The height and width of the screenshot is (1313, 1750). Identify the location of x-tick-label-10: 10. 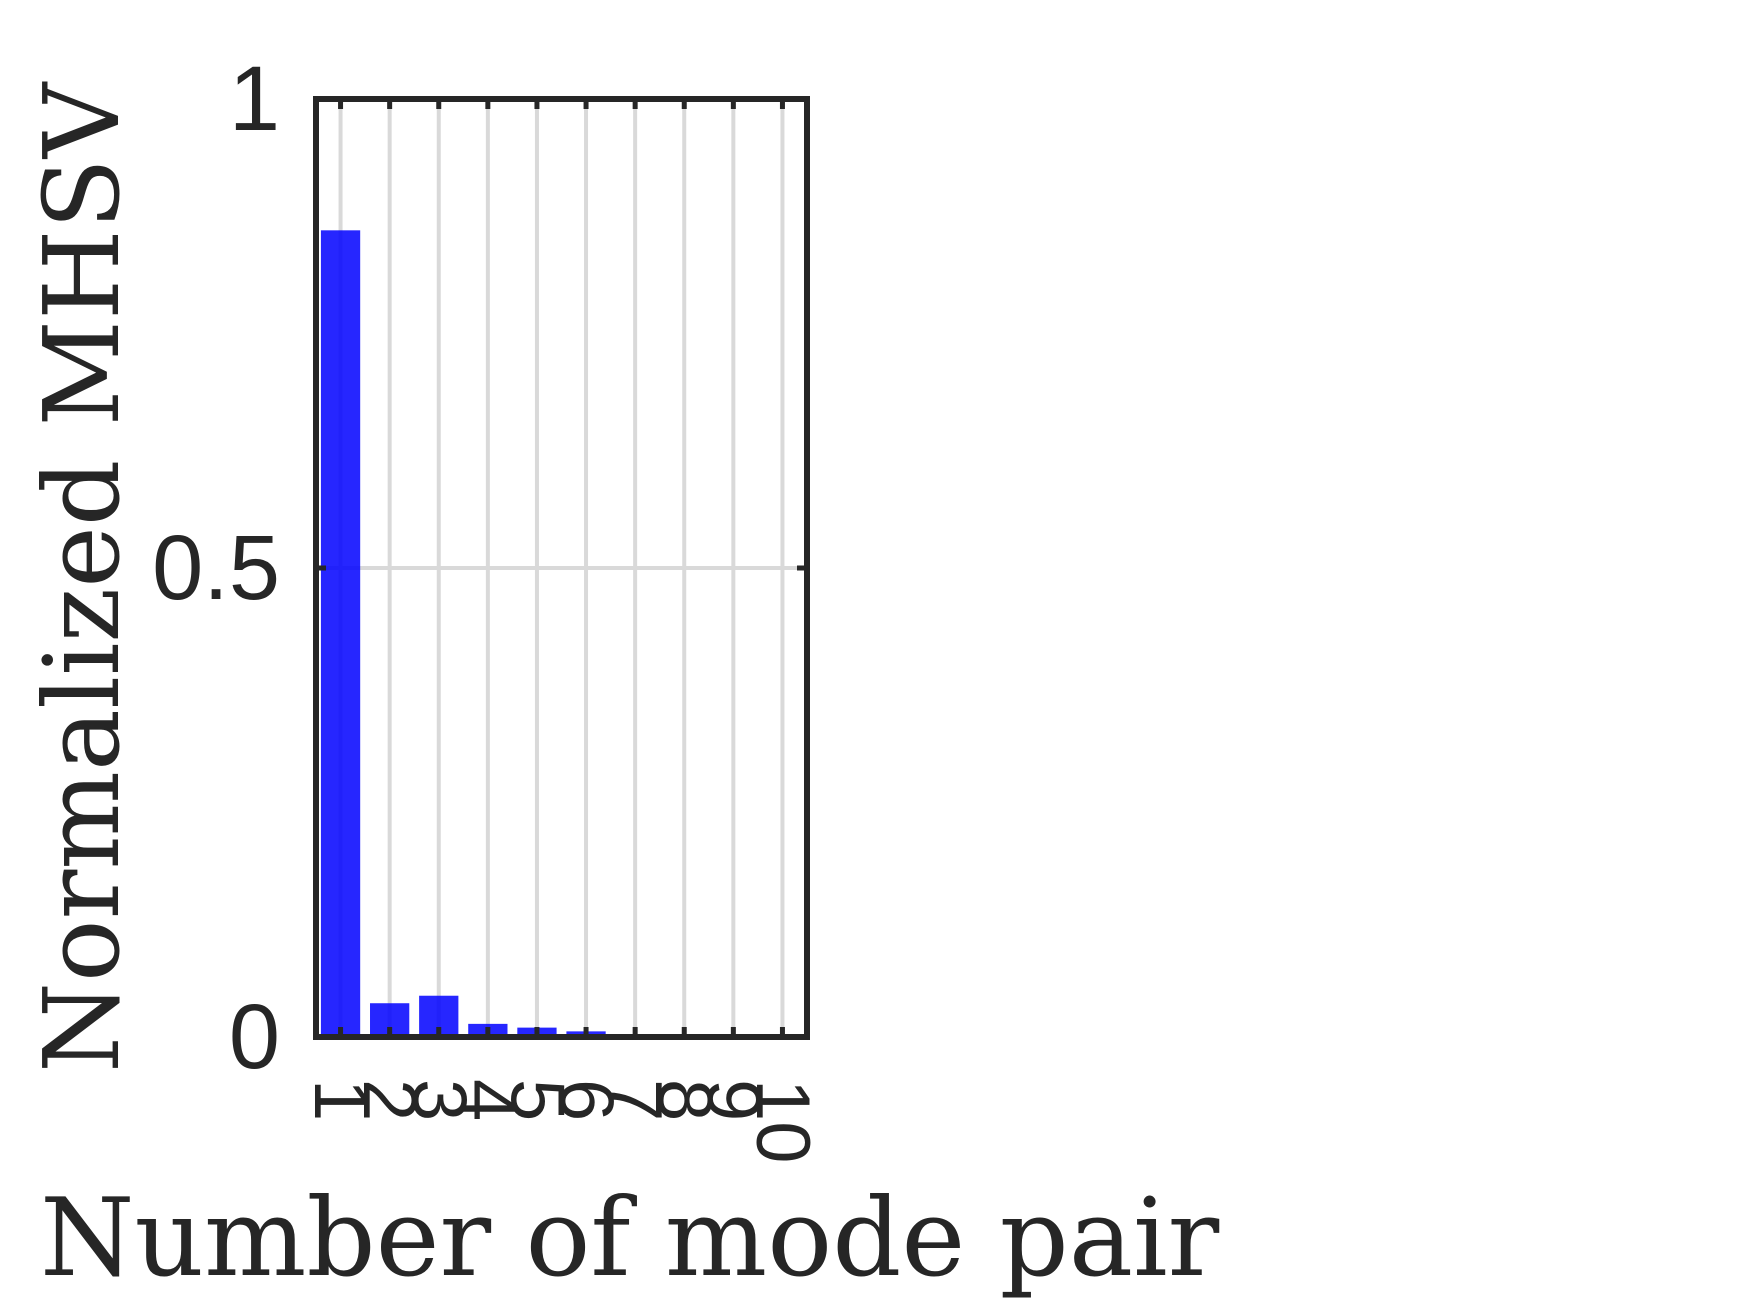
(782, 1121).